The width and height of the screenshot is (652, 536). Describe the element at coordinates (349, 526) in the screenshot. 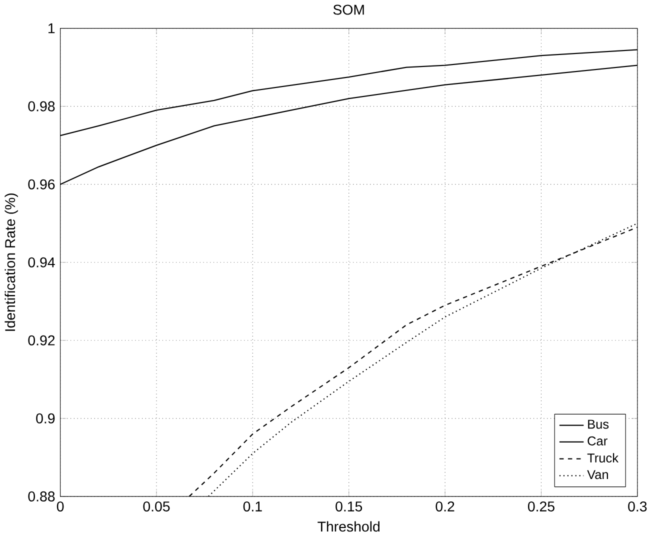

I see `x-axis-title: Threshold` at that location.